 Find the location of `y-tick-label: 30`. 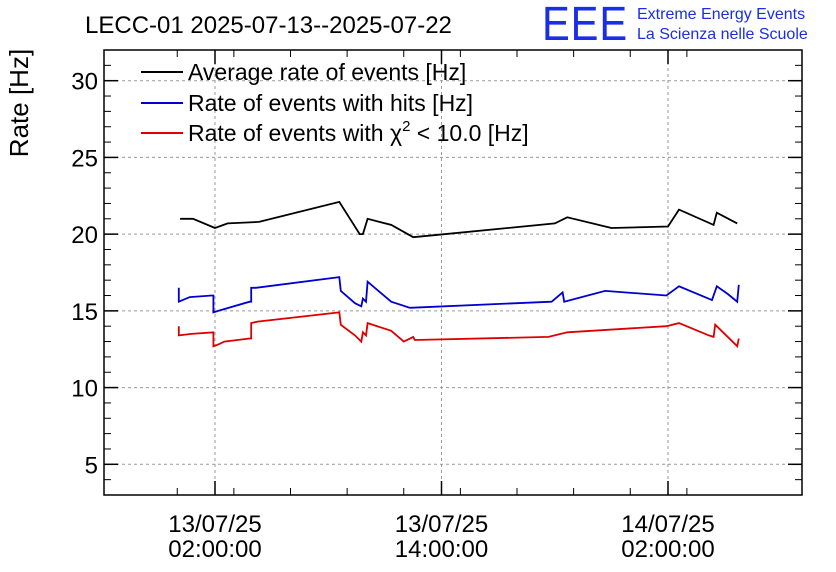

y-tick-label: 30 is located at coordinates (84, 82).